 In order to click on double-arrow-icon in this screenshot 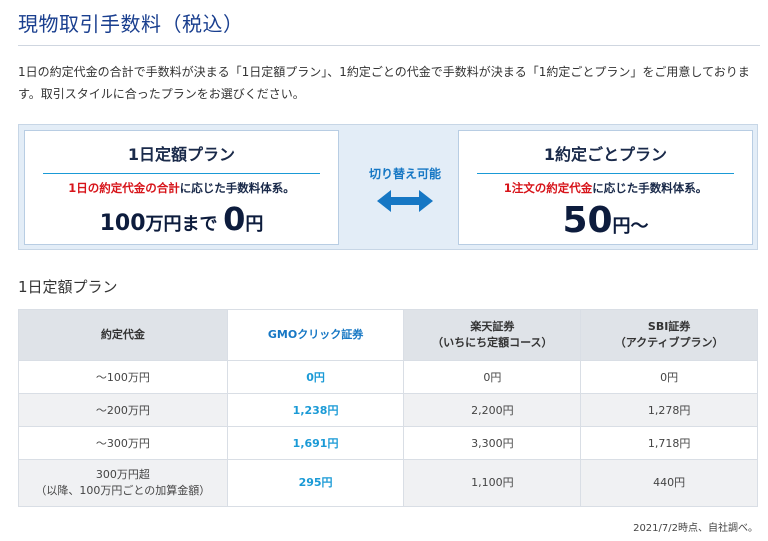, I will do `click(405, 201)`.